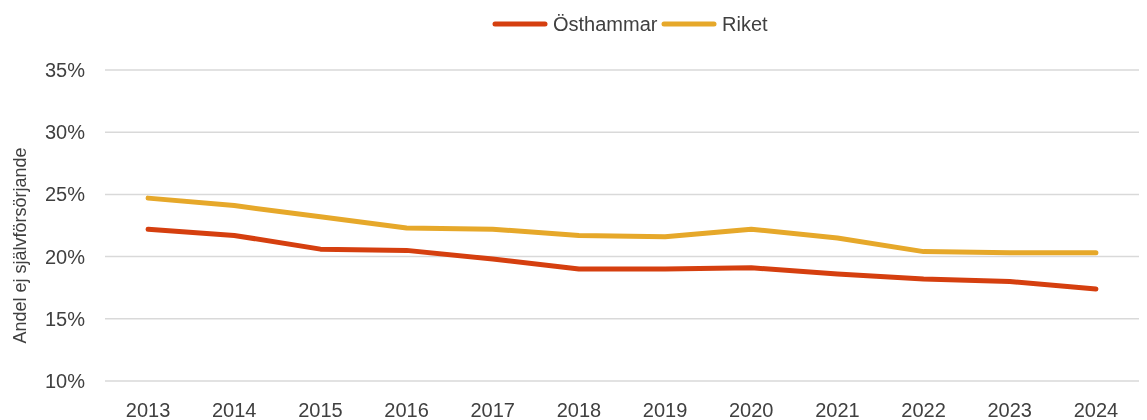 Image resolution: width=1147 pixels, height=420 pixels. I want to click on x-tick-label: 2018, so click(579, 409).